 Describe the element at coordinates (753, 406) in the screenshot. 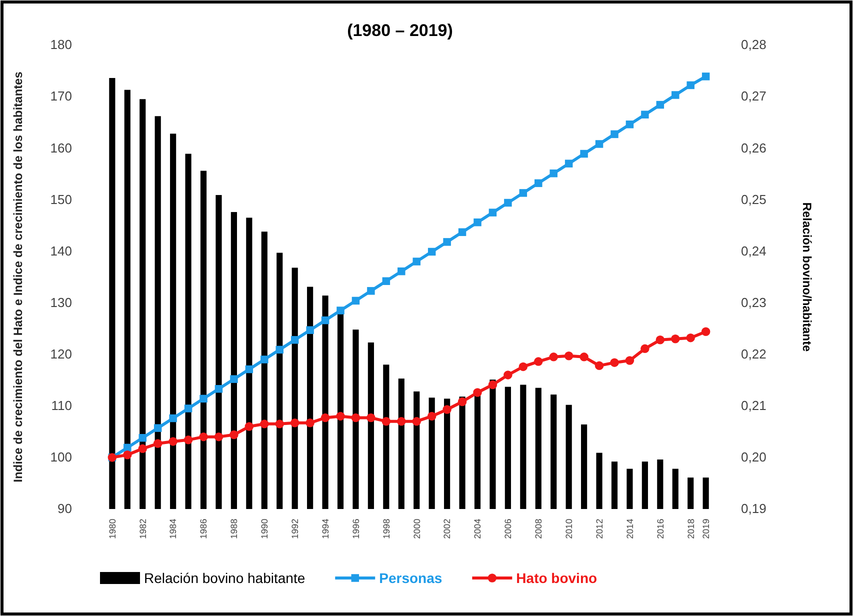

I see `y2-tick-label: 0,21` at that location.